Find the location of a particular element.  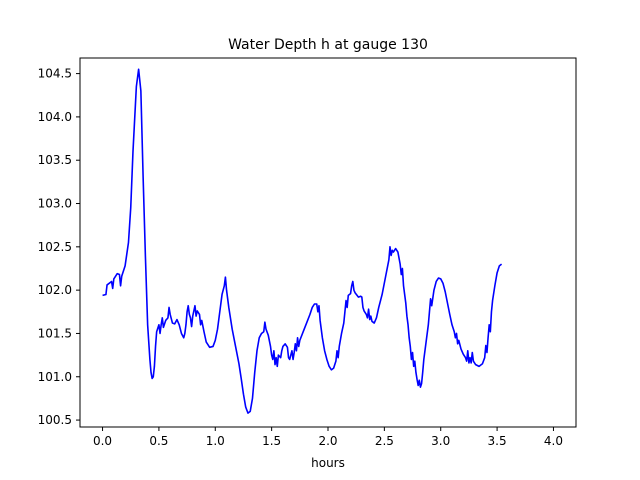

y-tick-label: 102.5 is located at coordinates (55, 247).